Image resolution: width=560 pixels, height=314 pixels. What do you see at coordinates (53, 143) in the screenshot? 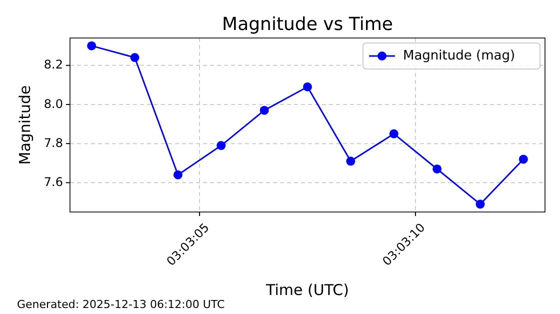
I see `y-tick-label: 7.8` at bounding box center [53, 143].